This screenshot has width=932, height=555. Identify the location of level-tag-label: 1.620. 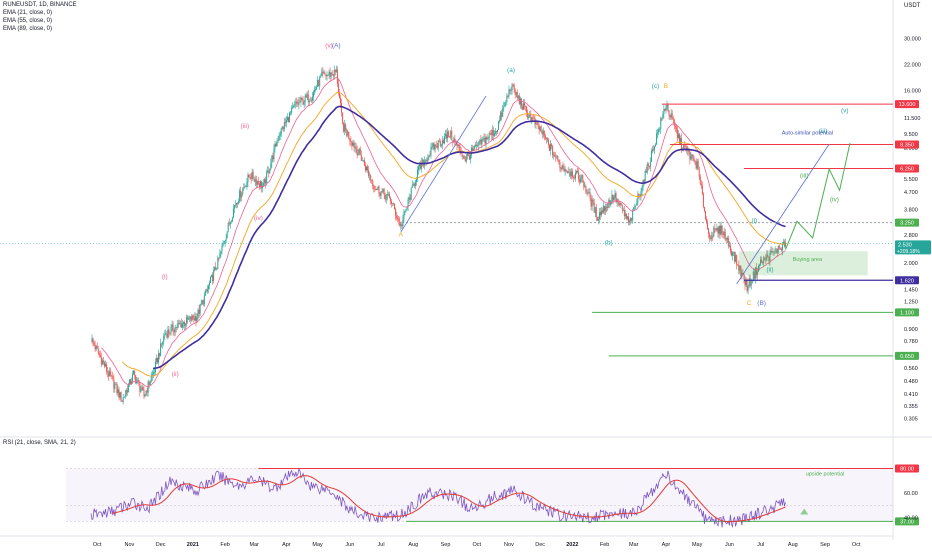
(907, 281).